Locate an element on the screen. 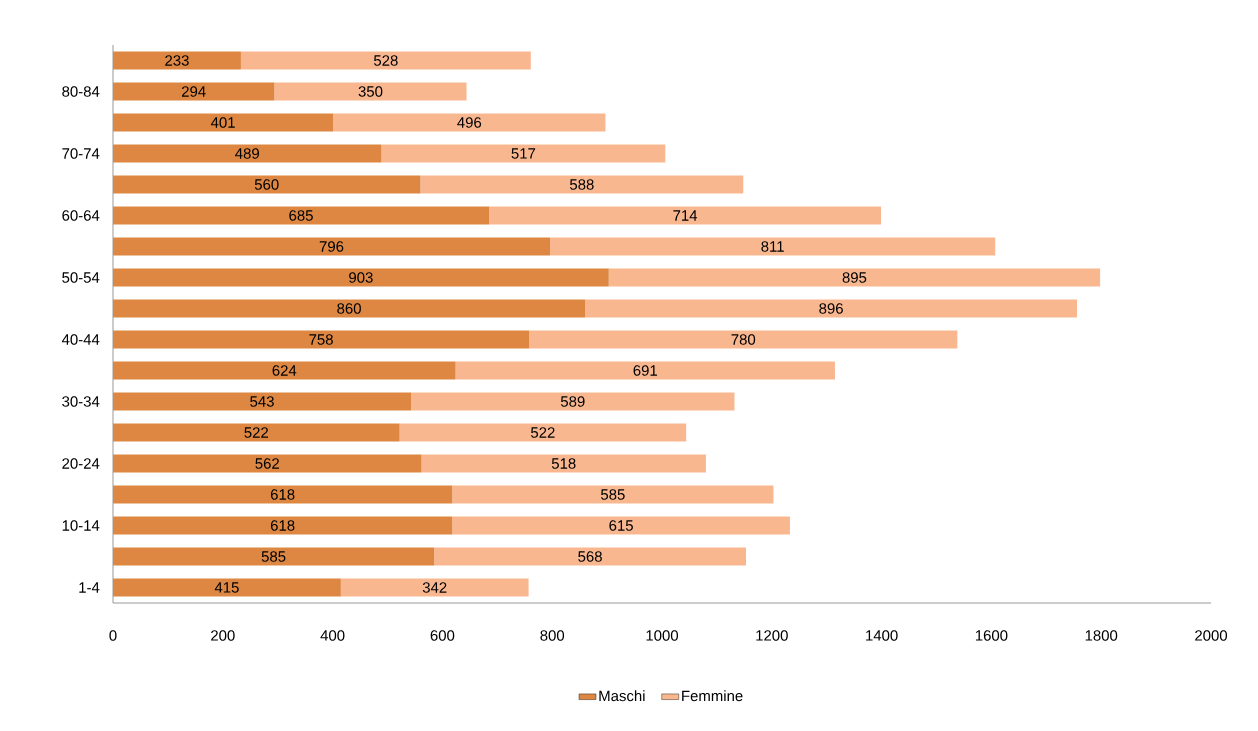  y-tick-label: 10-14 is located at coordinates (81, 525).